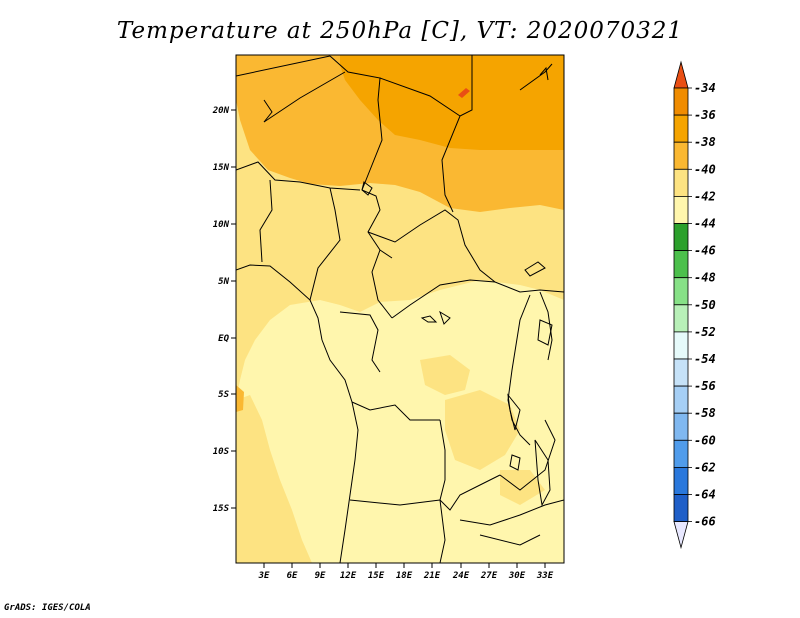 This screenshot has height=618, width=800. I want to click on lon-label: 12E, so click(348, 576).